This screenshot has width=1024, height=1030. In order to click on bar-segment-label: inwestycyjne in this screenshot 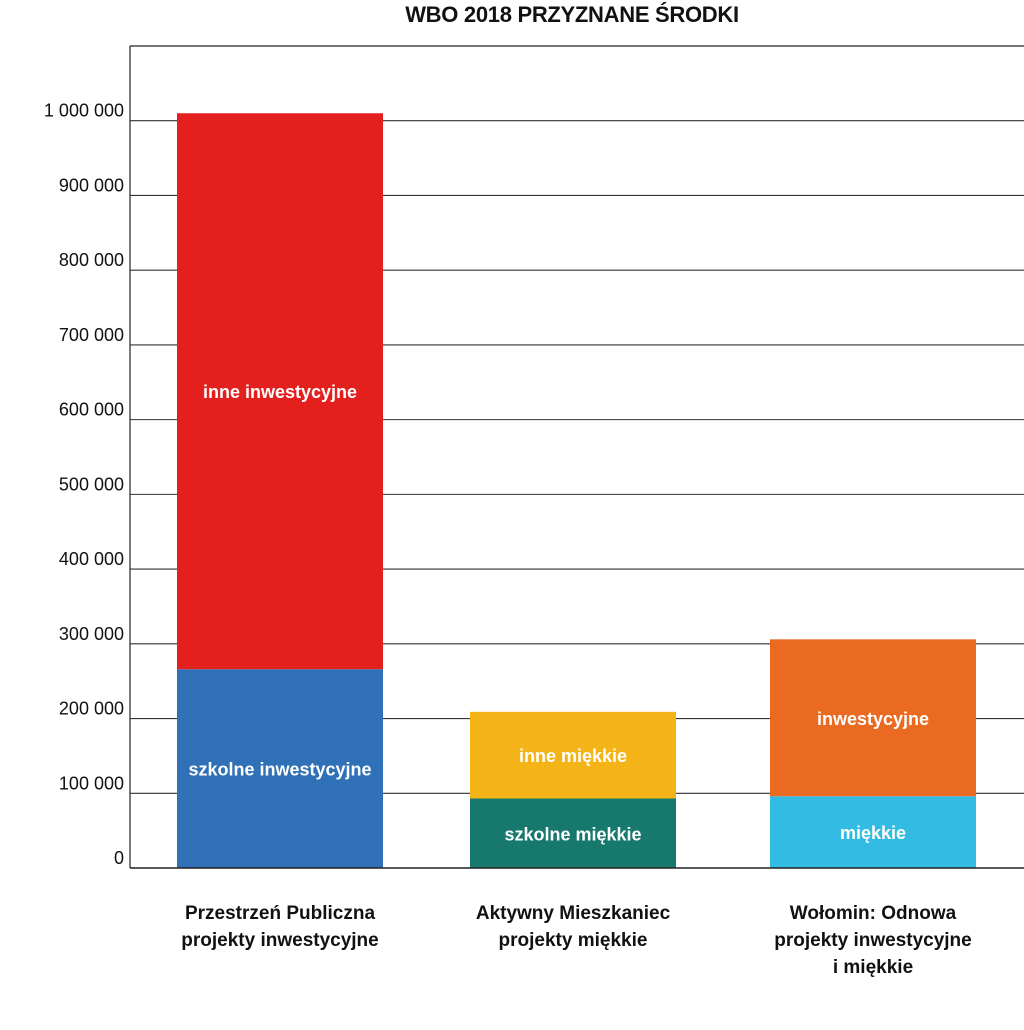, I will do `click(873, 719)`.